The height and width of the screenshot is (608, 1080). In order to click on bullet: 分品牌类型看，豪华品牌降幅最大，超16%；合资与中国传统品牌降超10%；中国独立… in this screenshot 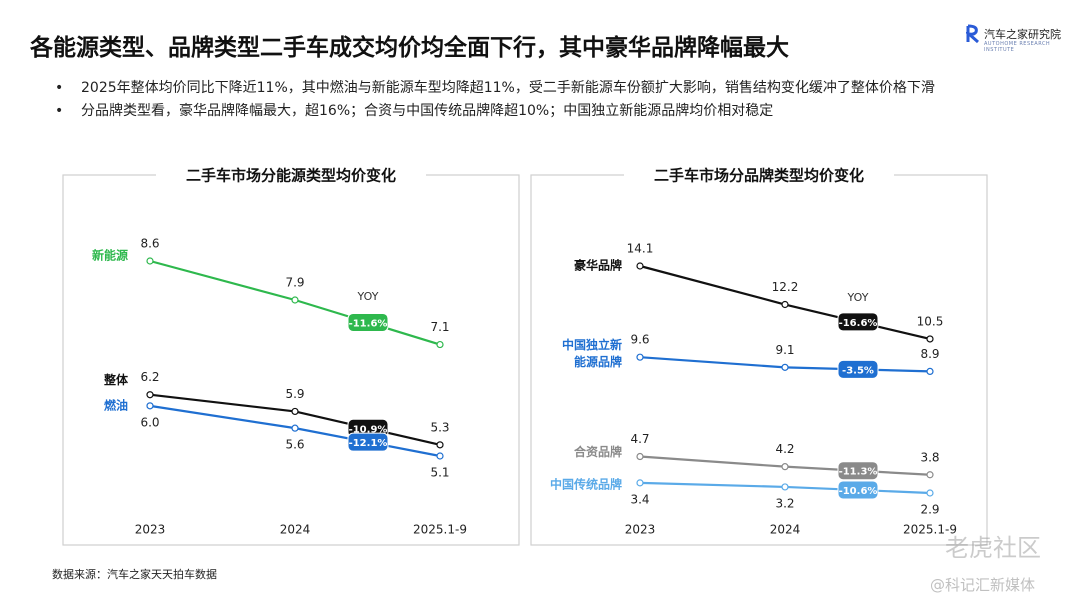, I will do `click(530, 111)`.